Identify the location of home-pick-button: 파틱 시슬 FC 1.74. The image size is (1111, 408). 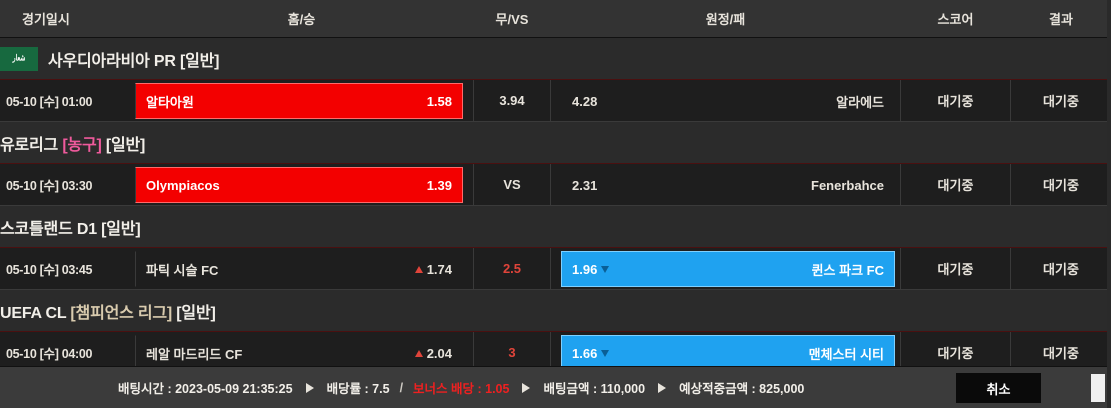
(299, 269).